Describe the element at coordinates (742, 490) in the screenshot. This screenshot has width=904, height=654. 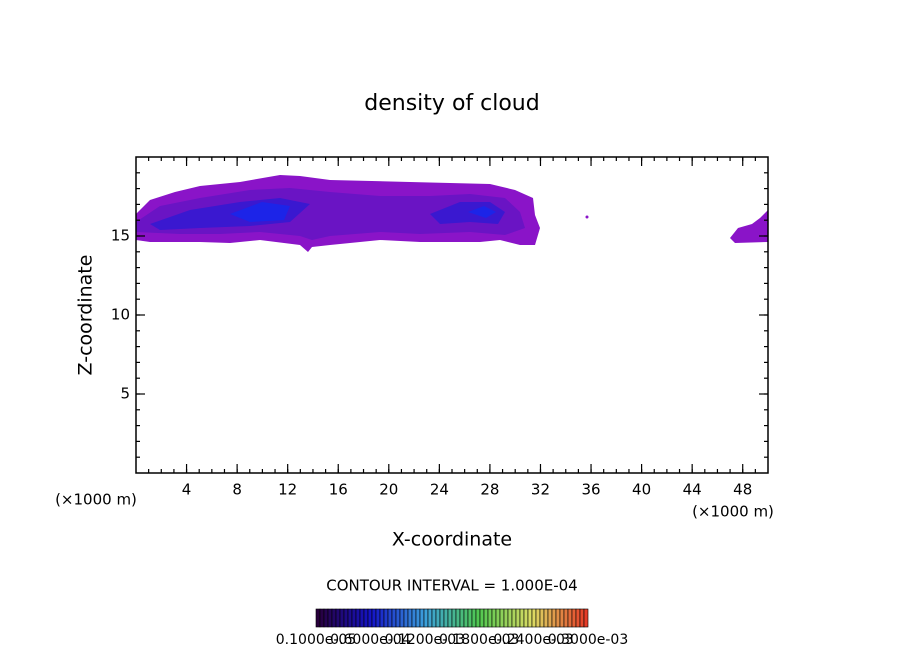
I see `x-tick-label: 48` at that location.